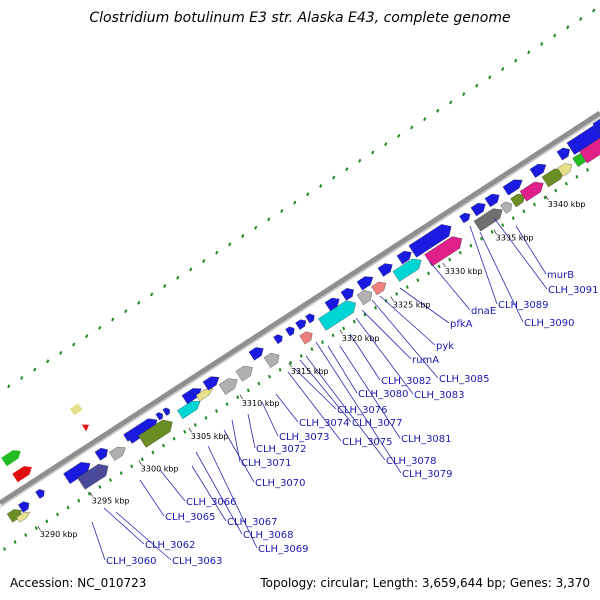  What do you see at coordinates (160, 468) in the screenshot?
I see `tick-label: 3300 kbp` at bounding box center [160, 468].